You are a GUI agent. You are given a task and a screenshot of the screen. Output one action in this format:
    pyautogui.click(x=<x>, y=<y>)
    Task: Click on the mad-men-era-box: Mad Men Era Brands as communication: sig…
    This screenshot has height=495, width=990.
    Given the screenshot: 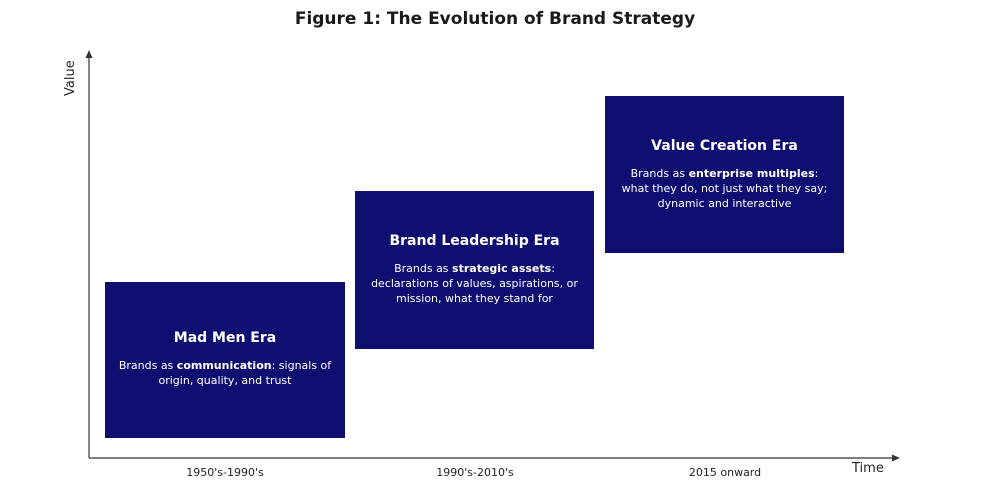 What is the action you would take?
    pyautogui.click(x=225, y=360)
    